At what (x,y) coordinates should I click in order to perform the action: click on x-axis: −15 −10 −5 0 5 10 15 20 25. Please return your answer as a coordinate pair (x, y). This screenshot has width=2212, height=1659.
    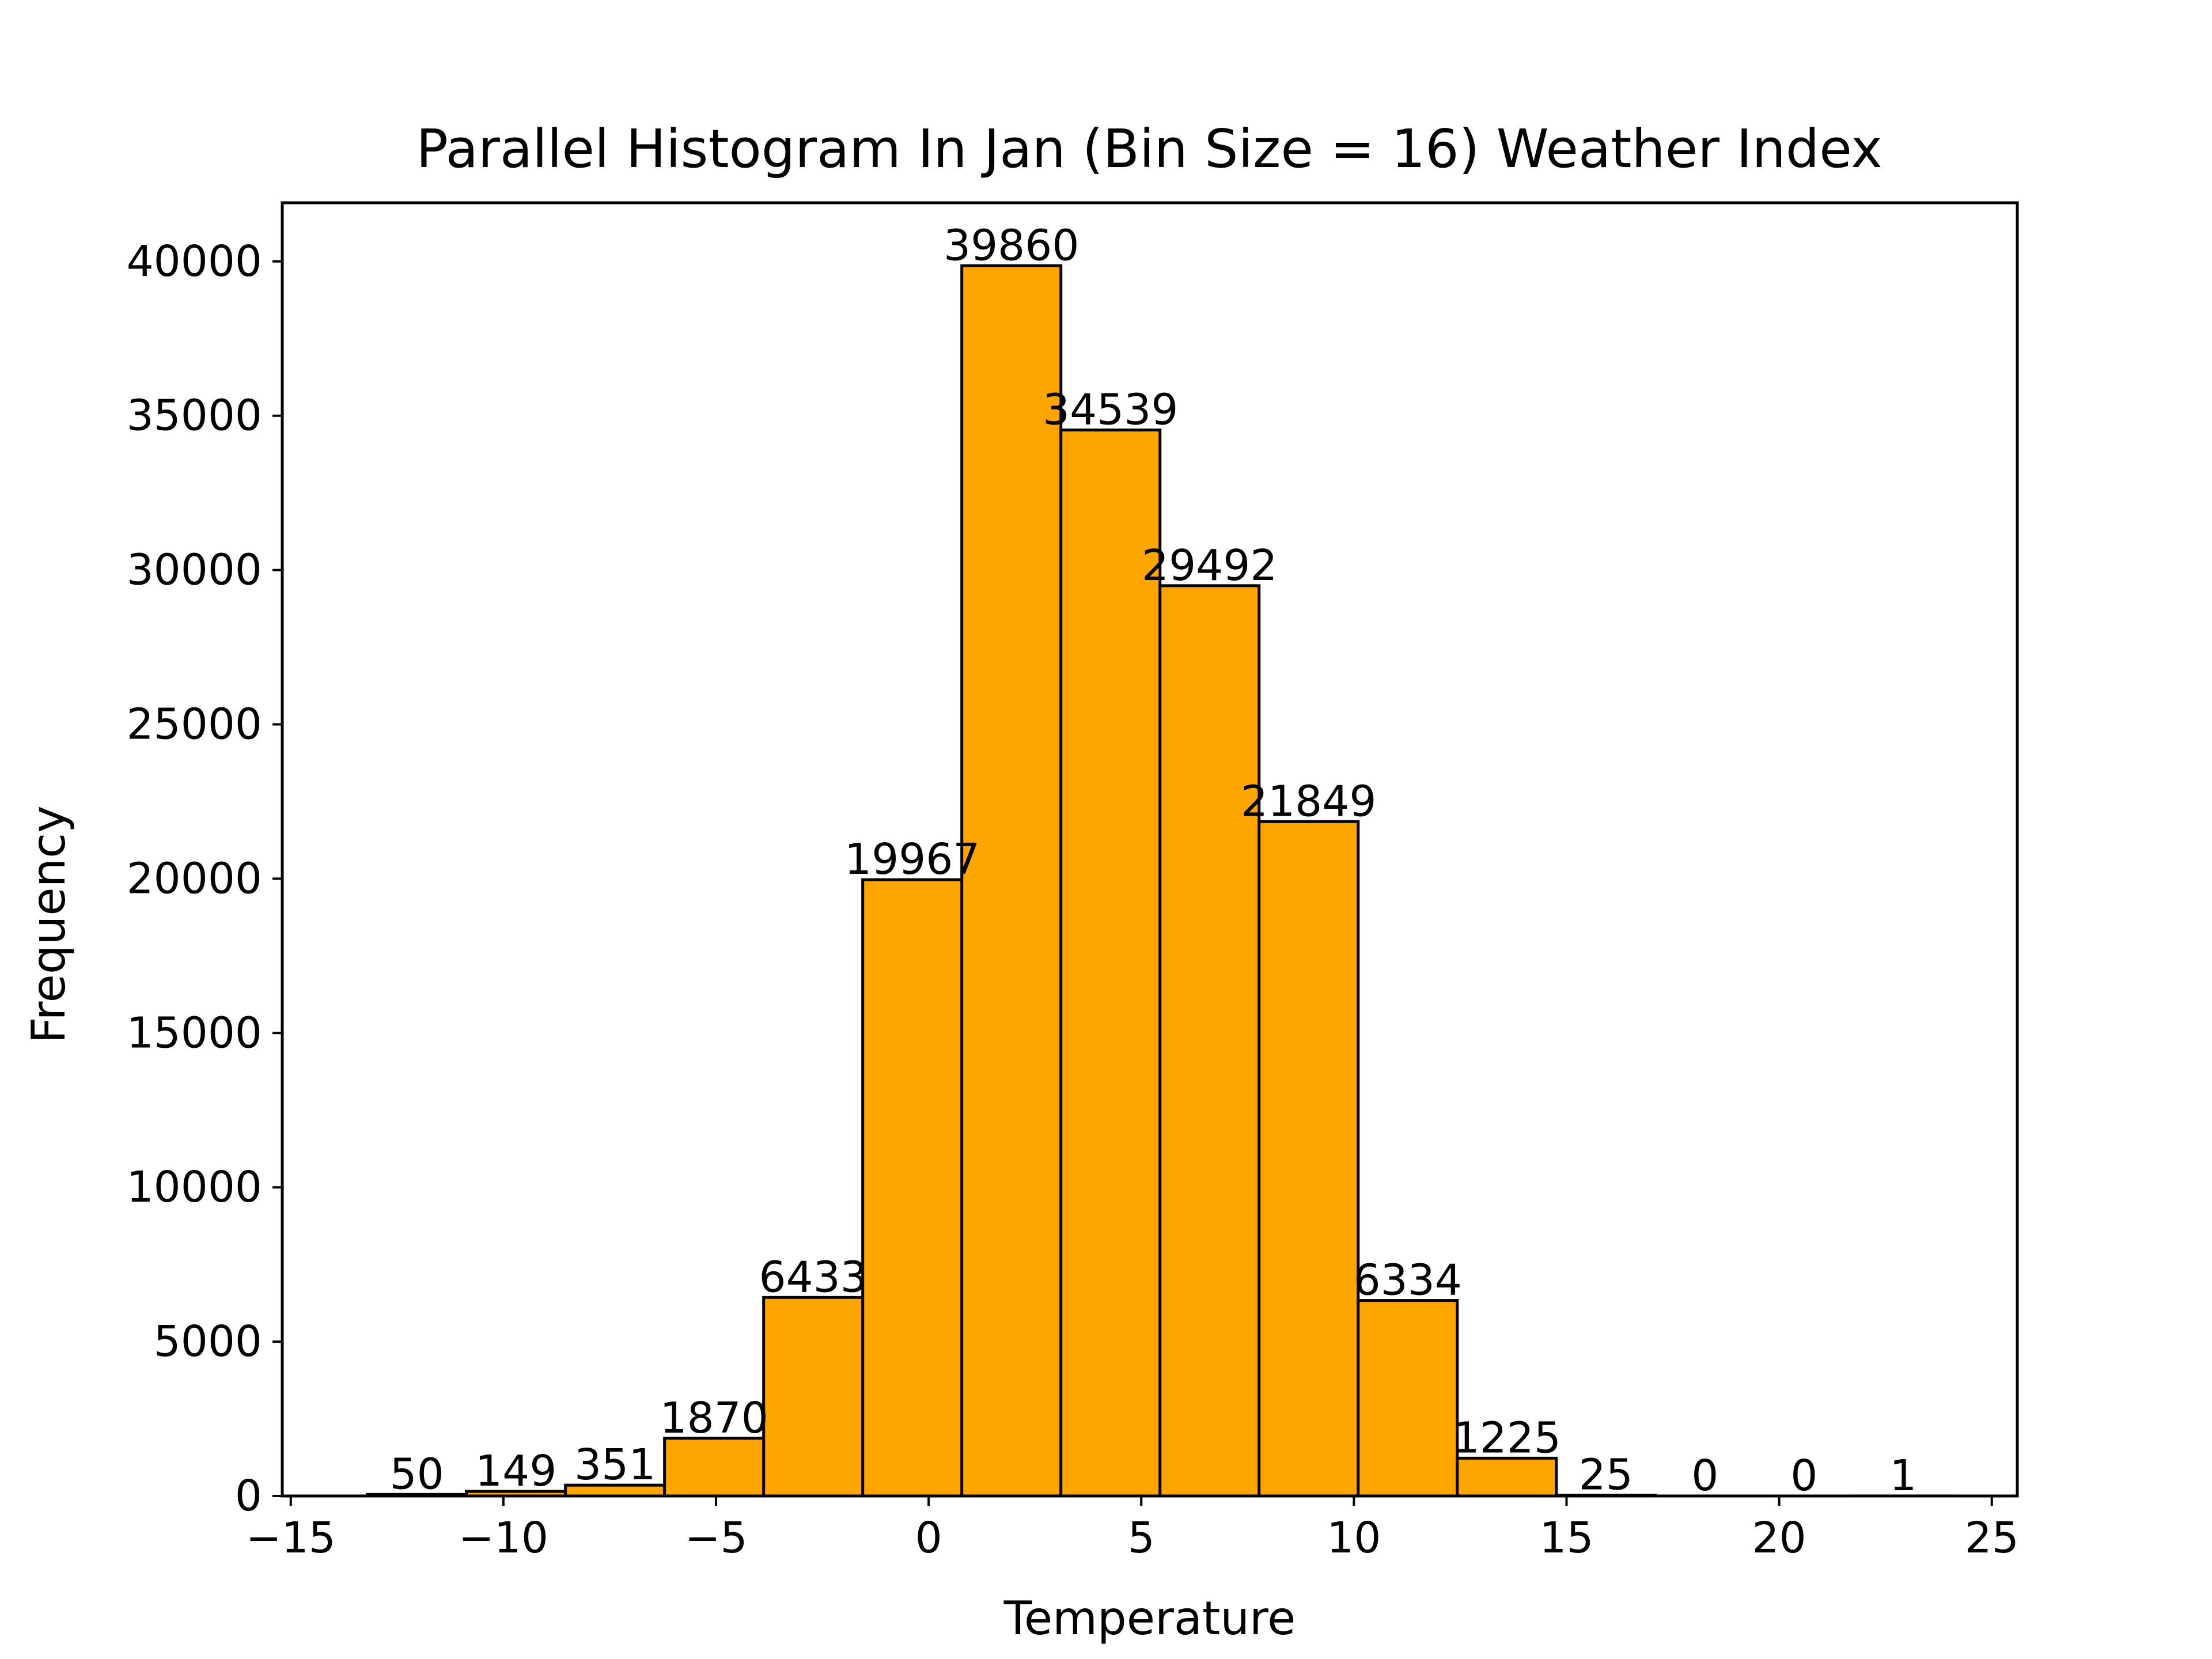
    Looking at the image, I should click on (1132, 1529).